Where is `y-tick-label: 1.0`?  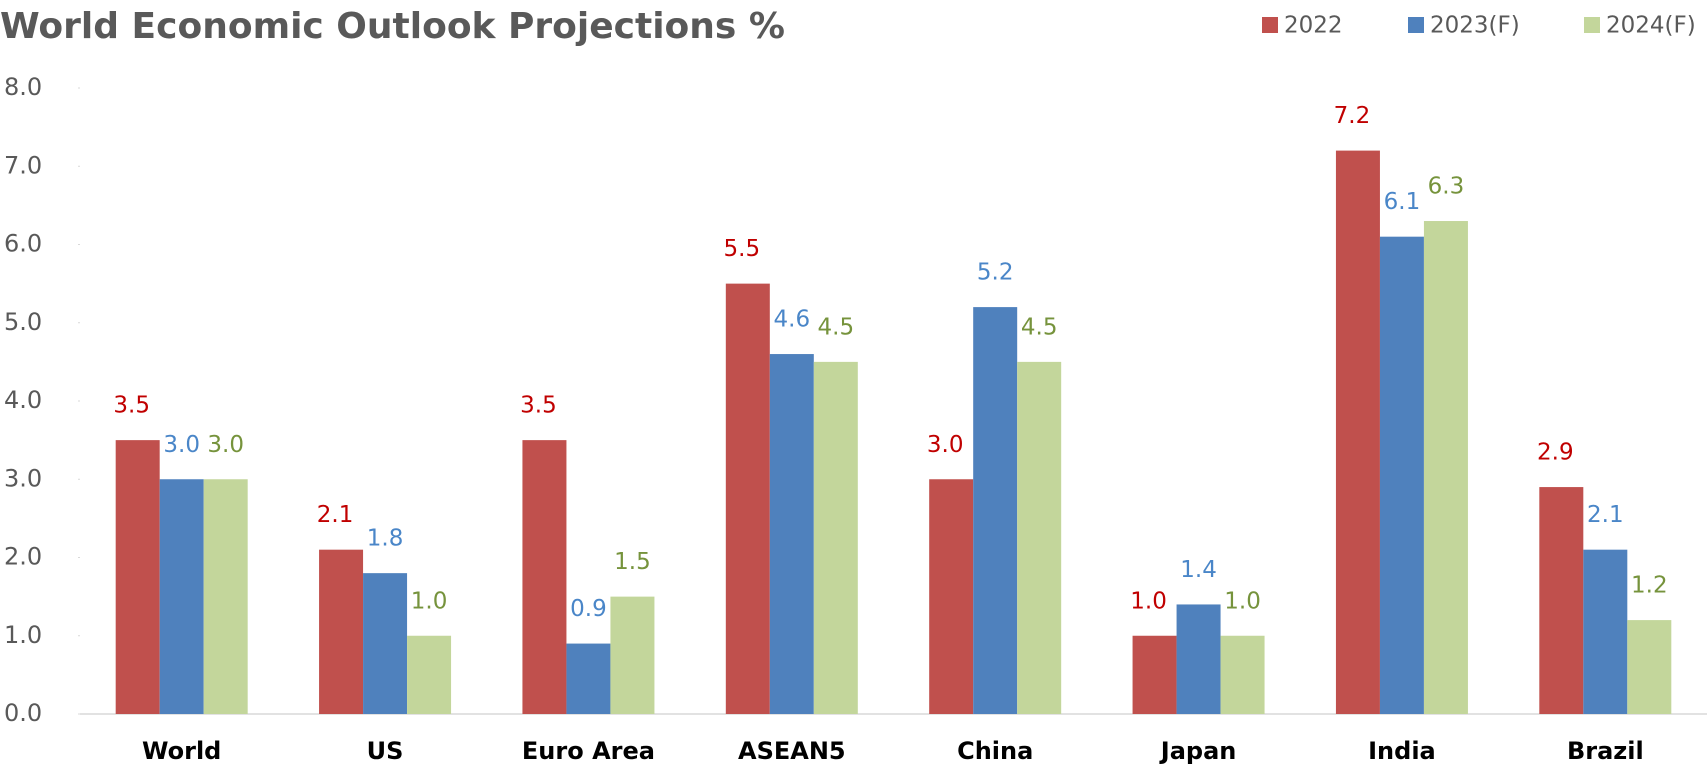 y-tick-label: 1.0 is located at coordinates (23, 635).